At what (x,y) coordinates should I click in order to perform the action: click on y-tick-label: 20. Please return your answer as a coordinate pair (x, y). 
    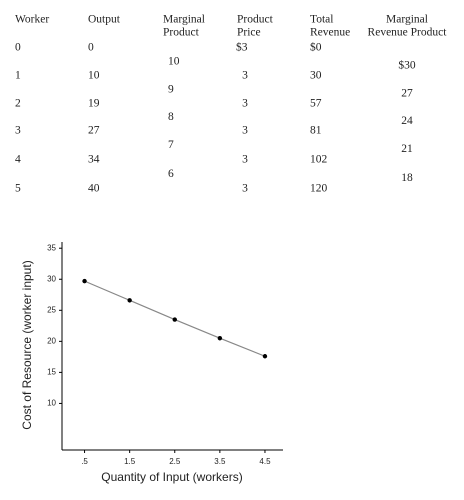
    Looking at the image, I should click on (51, 340).